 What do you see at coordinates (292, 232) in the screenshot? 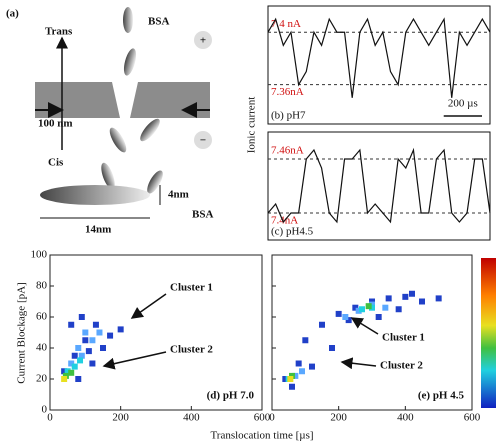
I see `panel-label: (c) pH4.5` at bounding box center [292, 232].